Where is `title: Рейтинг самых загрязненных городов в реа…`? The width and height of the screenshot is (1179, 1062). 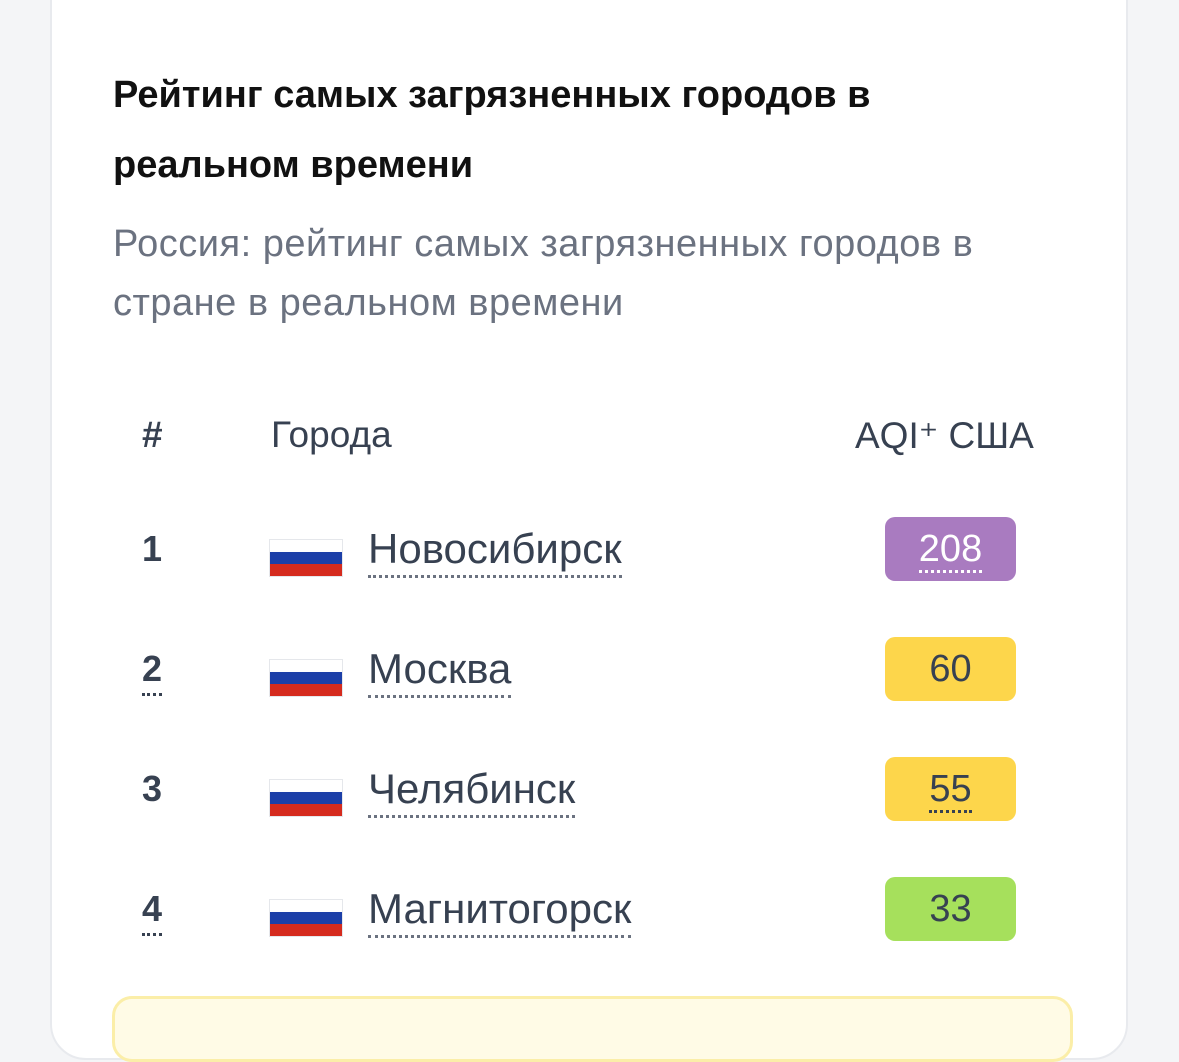
title: Рейтинг самых загрязненных городов в реа… is located at coordinates (492, 130).